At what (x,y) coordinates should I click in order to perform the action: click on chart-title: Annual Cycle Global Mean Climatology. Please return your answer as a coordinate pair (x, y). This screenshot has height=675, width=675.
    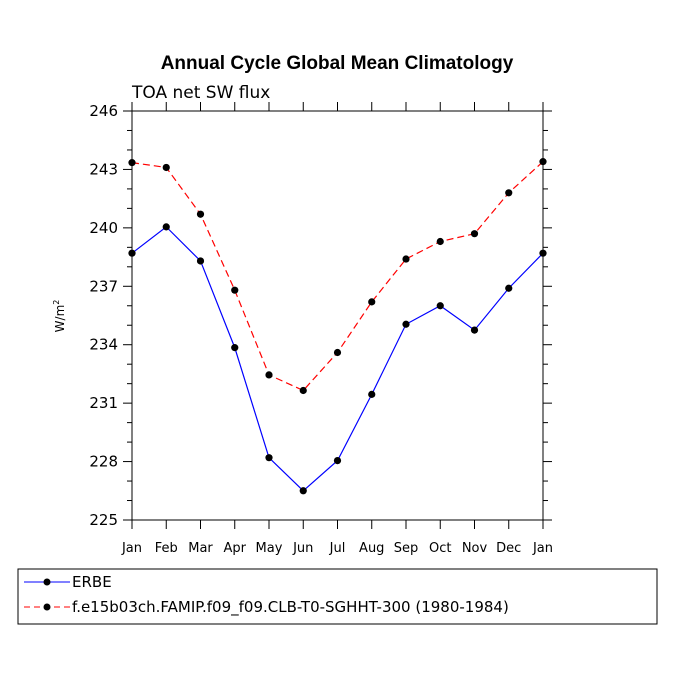
    Looking at the image, I should click on (337, 63).